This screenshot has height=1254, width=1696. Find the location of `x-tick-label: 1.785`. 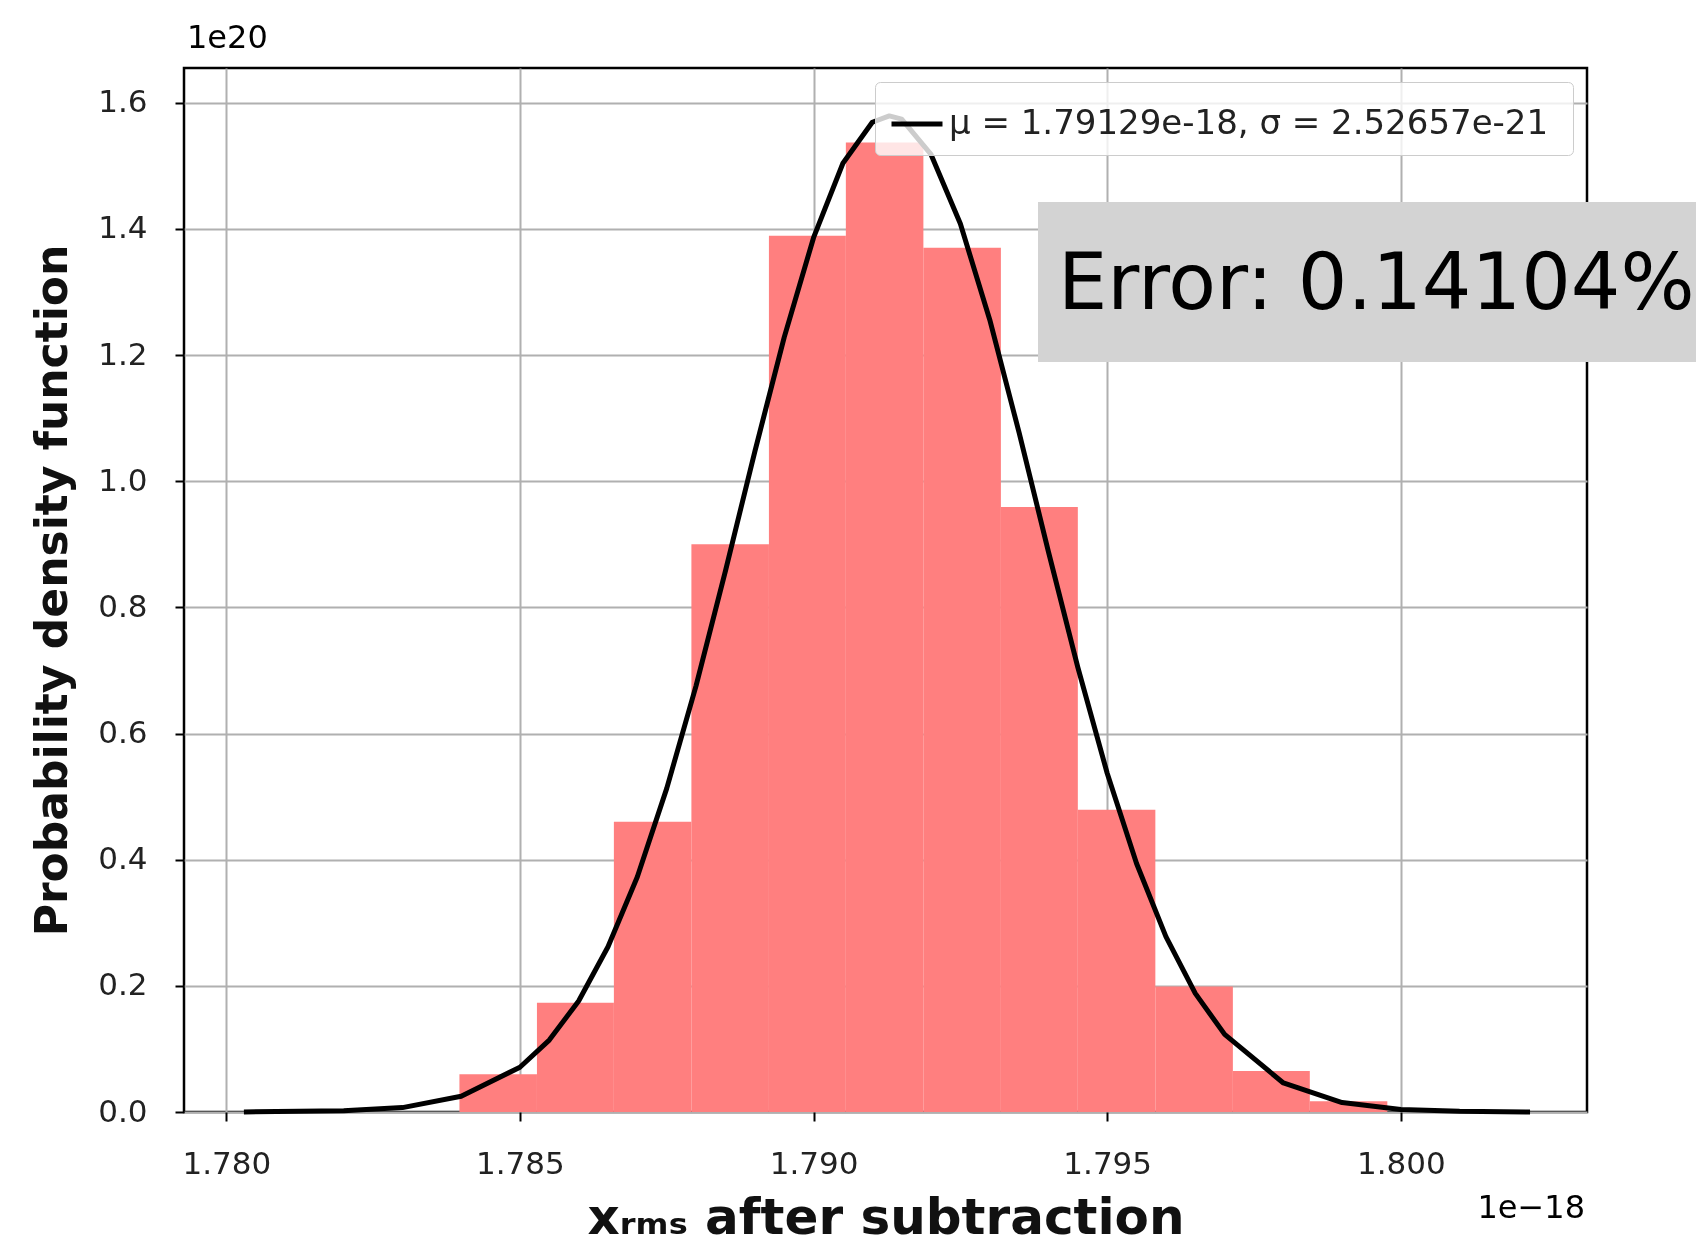

x-tick-label: 1.785 is located at coordinates (520, 1162).